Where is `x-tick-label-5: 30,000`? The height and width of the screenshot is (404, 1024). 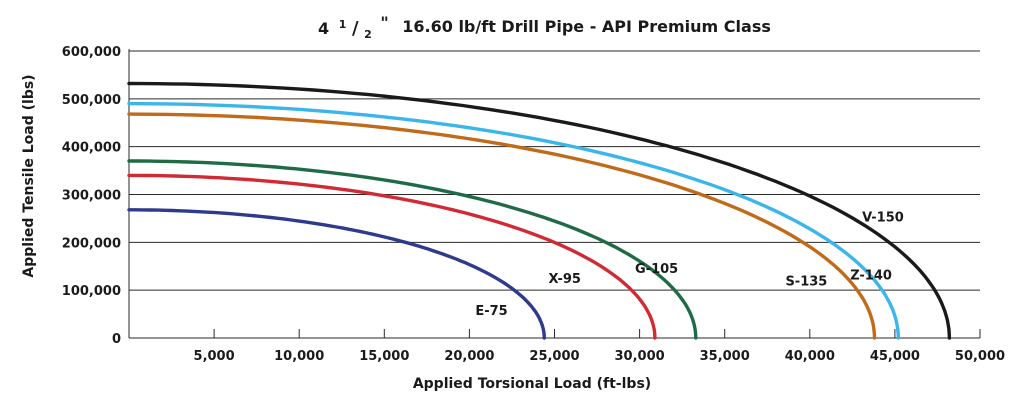 x-tick-label-5: 30,000 is located at coordinates (640, 356).